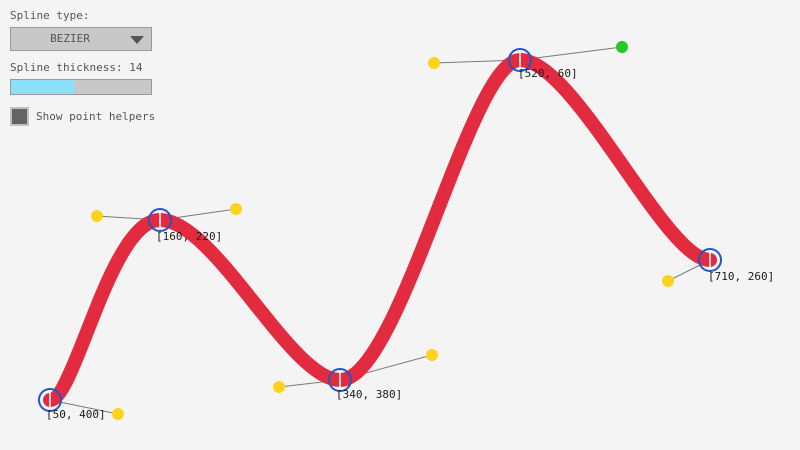 This screenshot has width=800, height=450. What do you see at coordinates (369, 394) in the screenshot?
I see `point-coordinate-label: [340, 380]` at bounding box center [369, 394].